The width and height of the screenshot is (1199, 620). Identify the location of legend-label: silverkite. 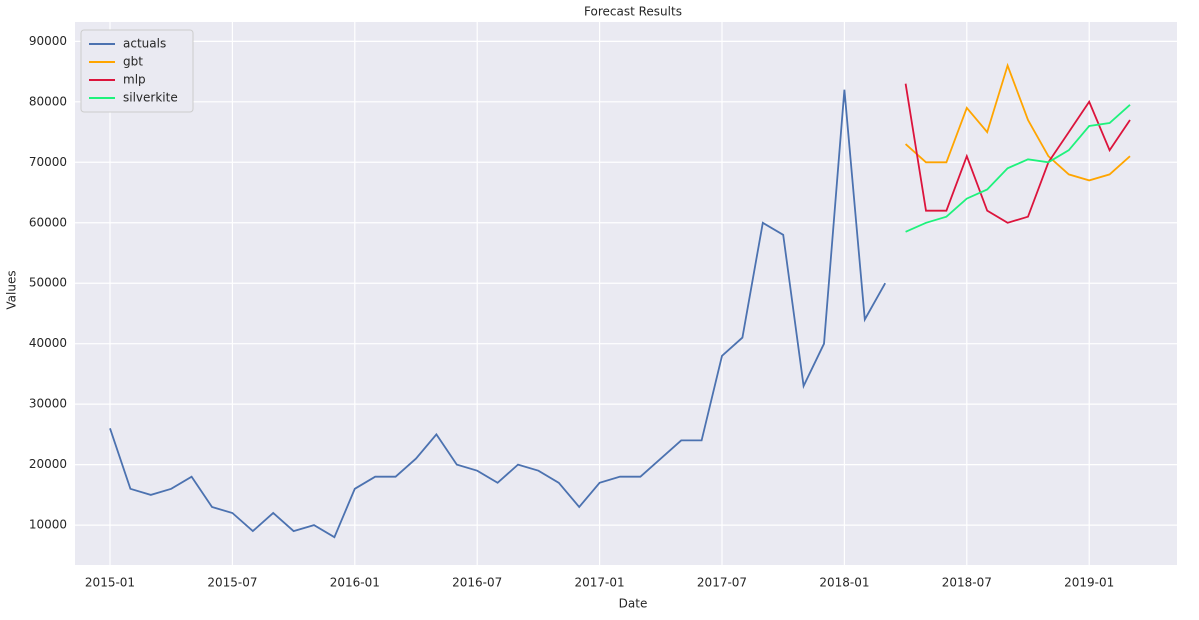
(150, 98).